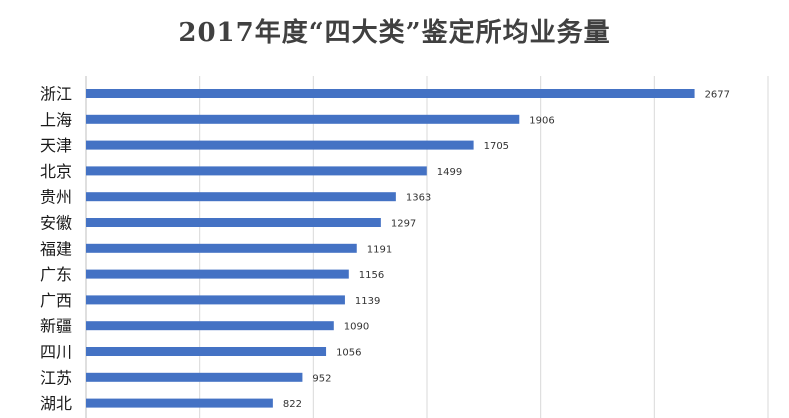 This screenshot has width=789, height=418. Describe the element at coordinates (403, 224) in the screenshot. I see `value-label: 1297` at that location.